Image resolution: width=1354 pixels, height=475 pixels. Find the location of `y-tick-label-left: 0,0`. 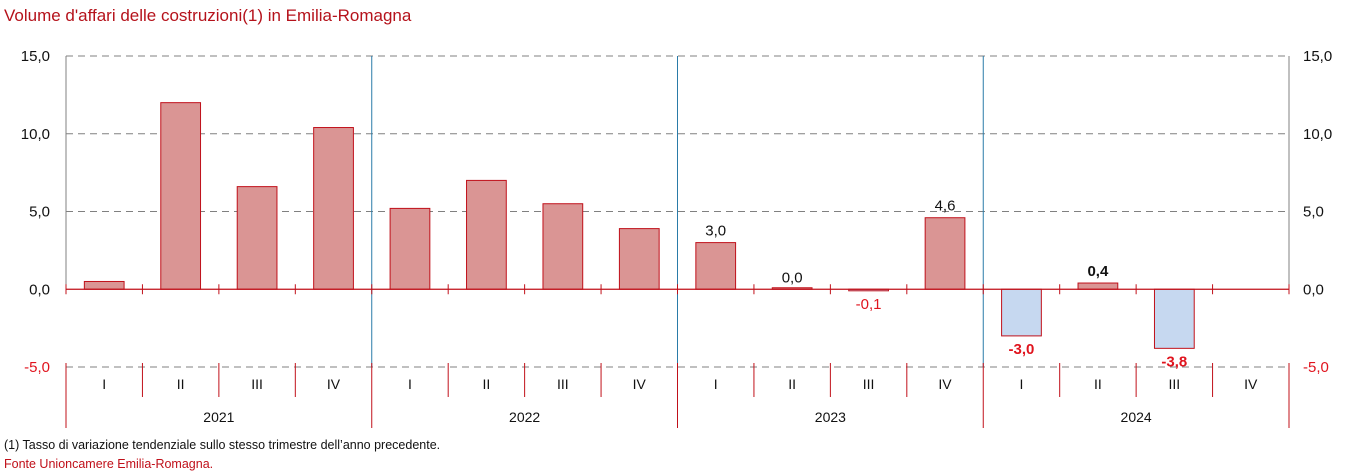

y-tick-label-left: 0,0 is located at coordinates (39, 289).